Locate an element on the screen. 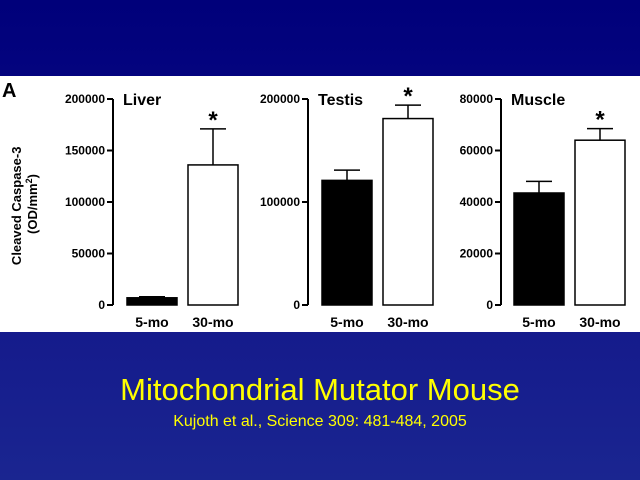 The image size is (640, 480). liver-category-label: 30-mo is located at coordinates (212, 322).